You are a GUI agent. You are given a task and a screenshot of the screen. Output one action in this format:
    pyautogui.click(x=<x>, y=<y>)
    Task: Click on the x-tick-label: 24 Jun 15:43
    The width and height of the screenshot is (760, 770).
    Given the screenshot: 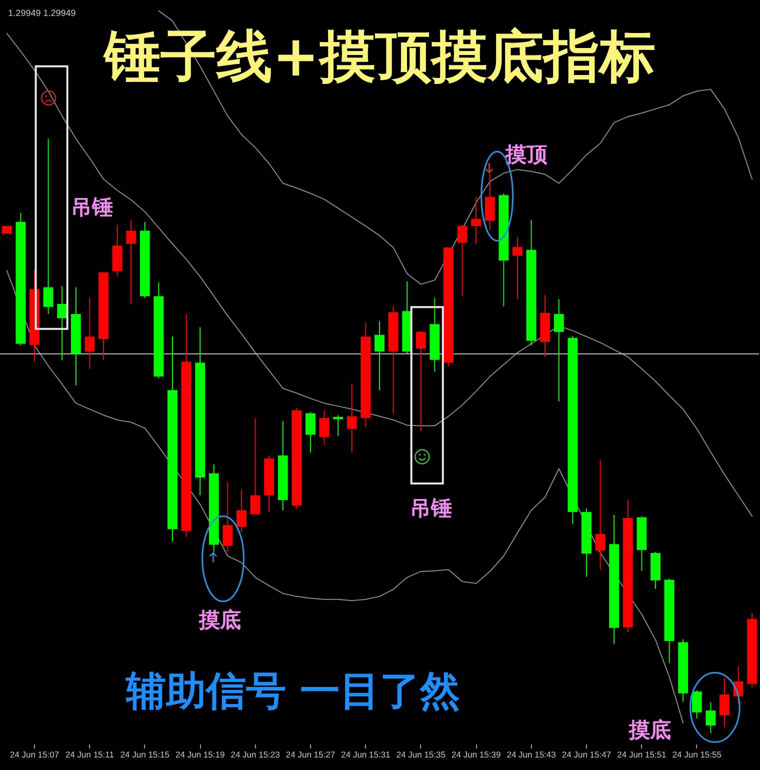 What is the action you would take?
    pyautogui.click(x=531, y=755)
    